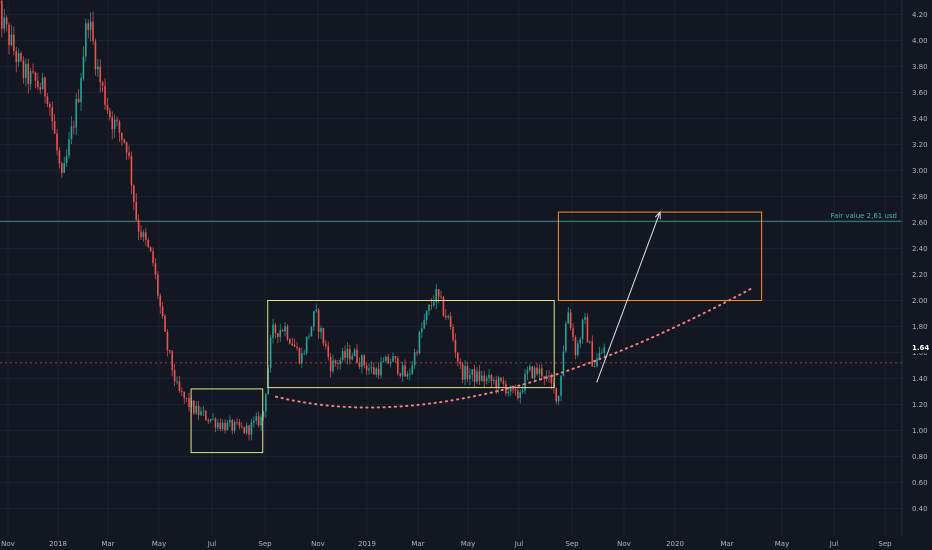 This screenshot has height=550, width=932. I want to click on target-box, so click(660, 256).